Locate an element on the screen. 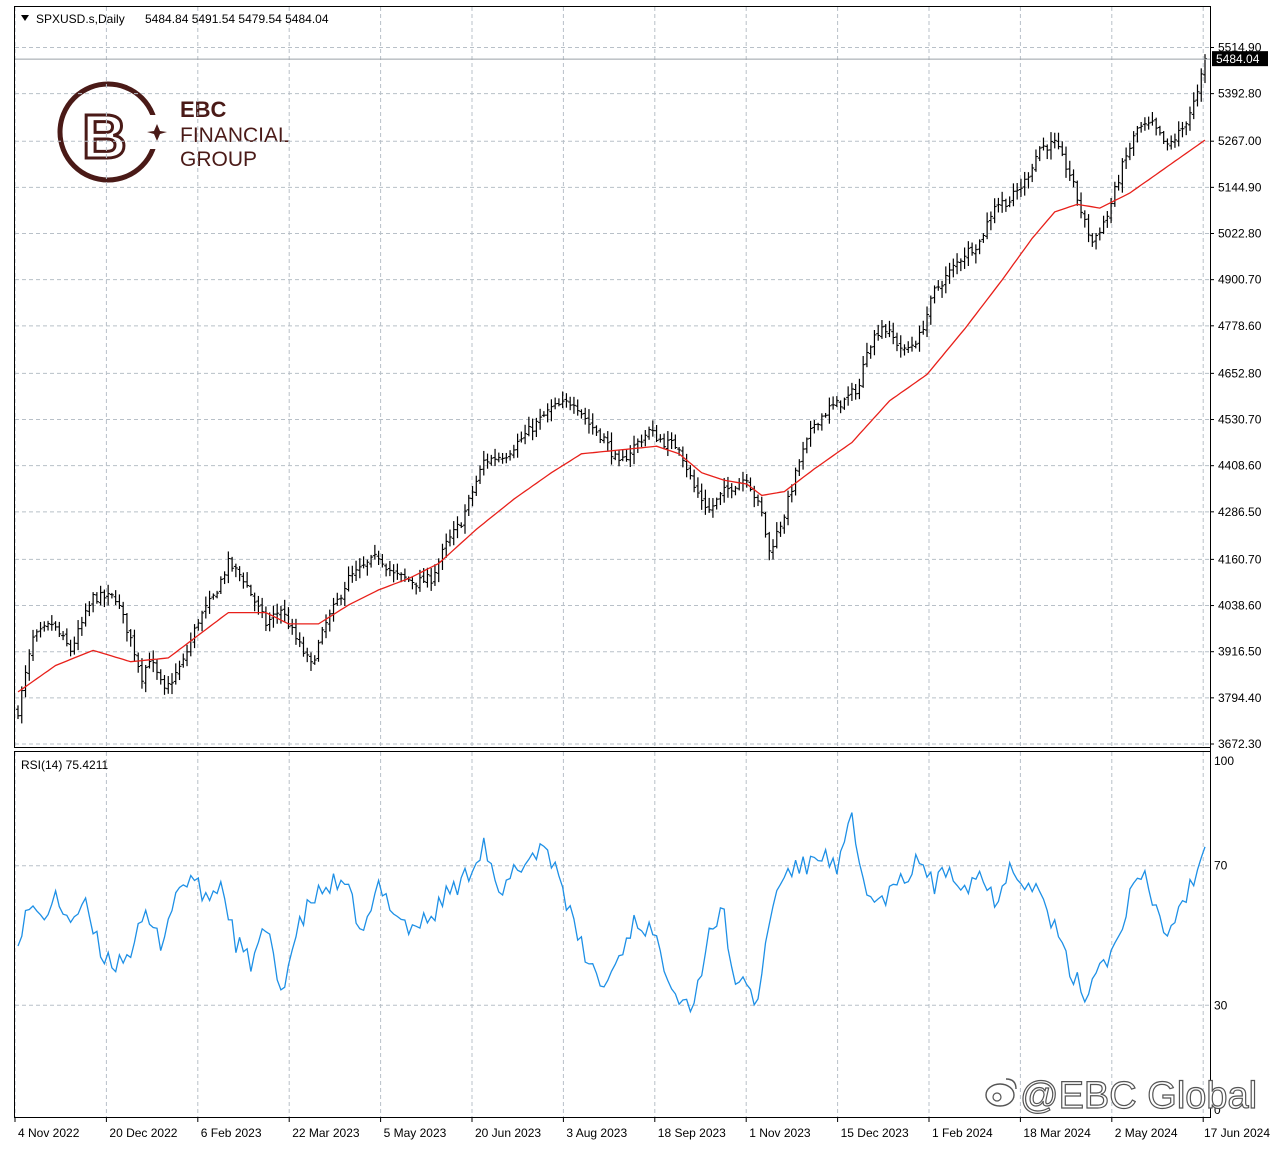 The image size is (1280, 1150). current-price-tag: 5484.04 is located at coordinates (1240, 59).